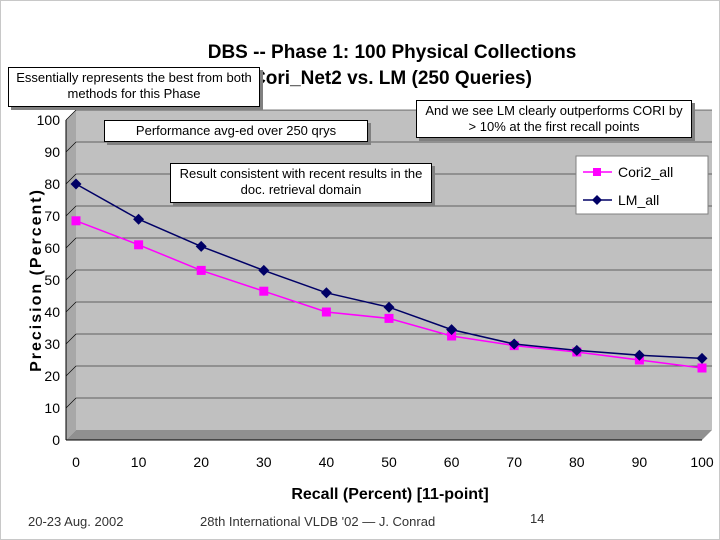 This screenshot has width=720, height=540. Describe the element at coordinates (645, 172) in the screenshot. I see `legend-cori-label: Cori2_all` at that location.